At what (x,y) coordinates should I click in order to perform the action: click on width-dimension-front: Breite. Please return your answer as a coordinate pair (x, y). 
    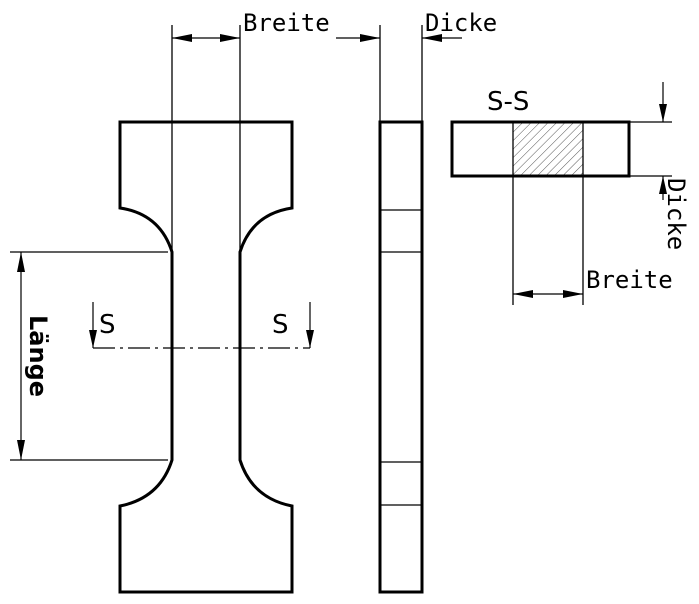
    Looking at the image, I should click on (250, 130).